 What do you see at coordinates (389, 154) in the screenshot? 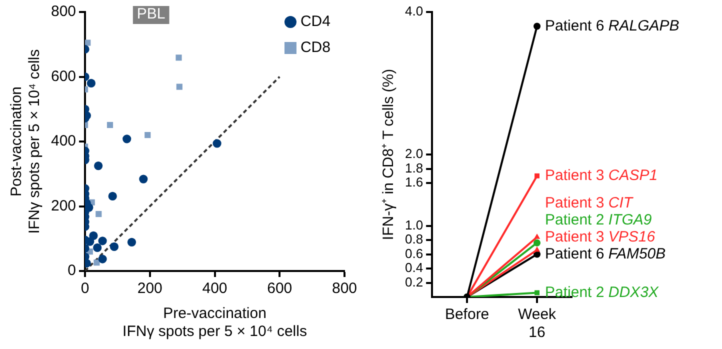
I see `y-axis-title: IFN-γ⁺ in CD8⁺ T cells (%)` at bounding box center [389, 154].